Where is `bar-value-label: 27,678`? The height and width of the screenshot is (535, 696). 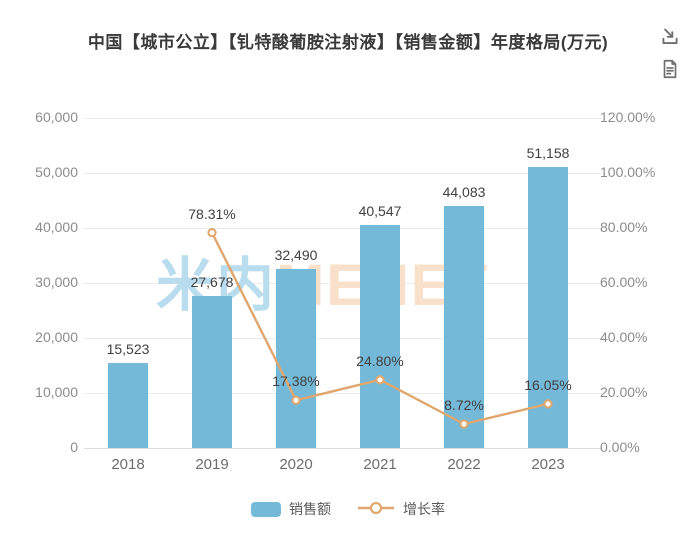 bar-value-label: 27,678 is located at coordinates (212, 281).